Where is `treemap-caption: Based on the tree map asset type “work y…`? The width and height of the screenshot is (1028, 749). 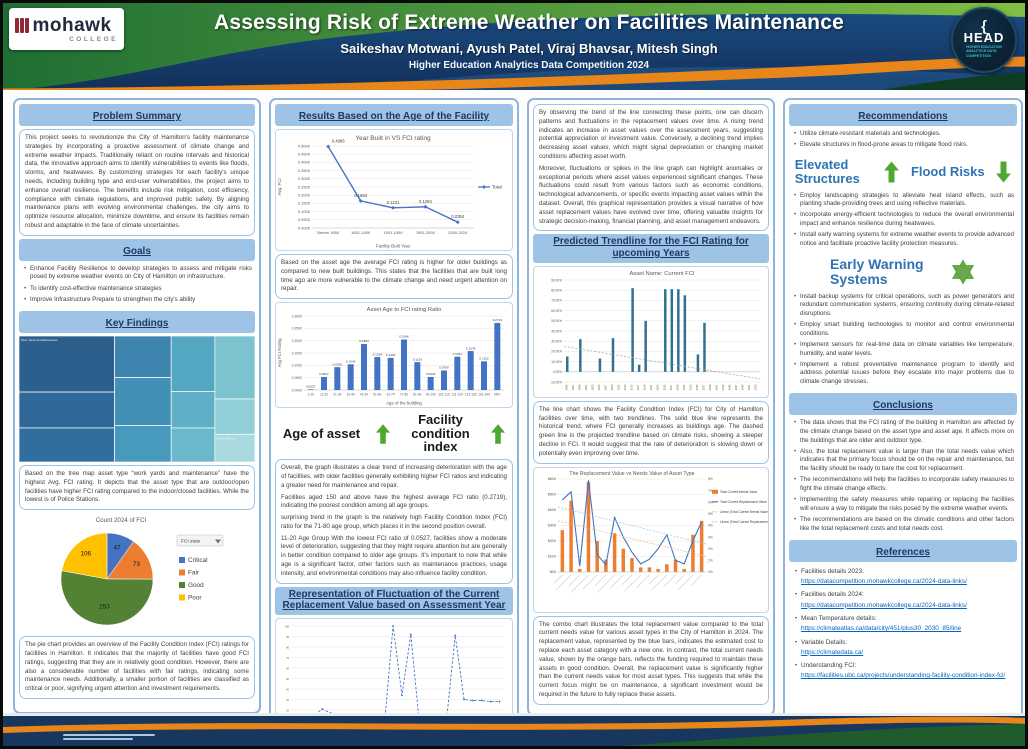
treemap-caption: Based on the tree map asset type “work y… is located at coordinates (137, 487).